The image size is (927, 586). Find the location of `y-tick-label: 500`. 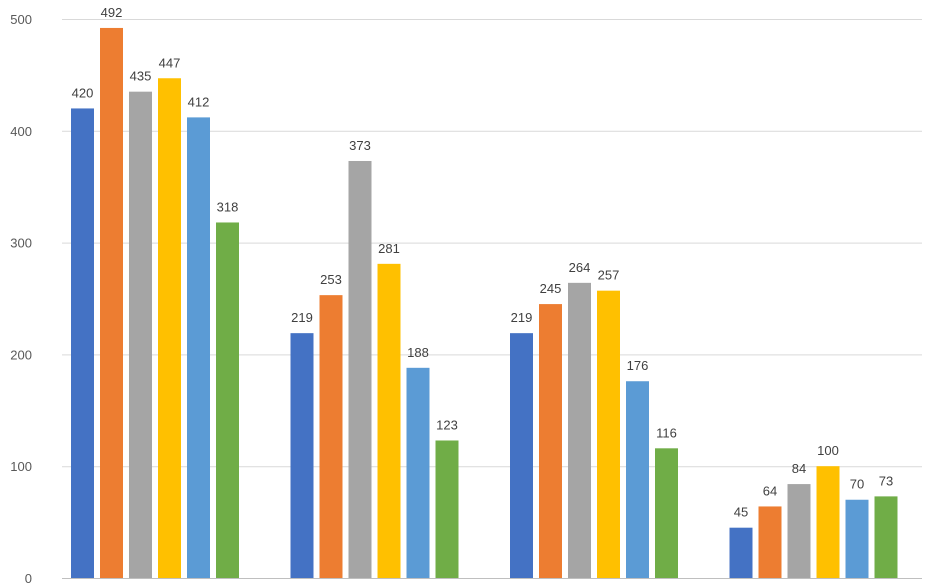

y-tick-label: 500 is located at coordinates (21, 19).